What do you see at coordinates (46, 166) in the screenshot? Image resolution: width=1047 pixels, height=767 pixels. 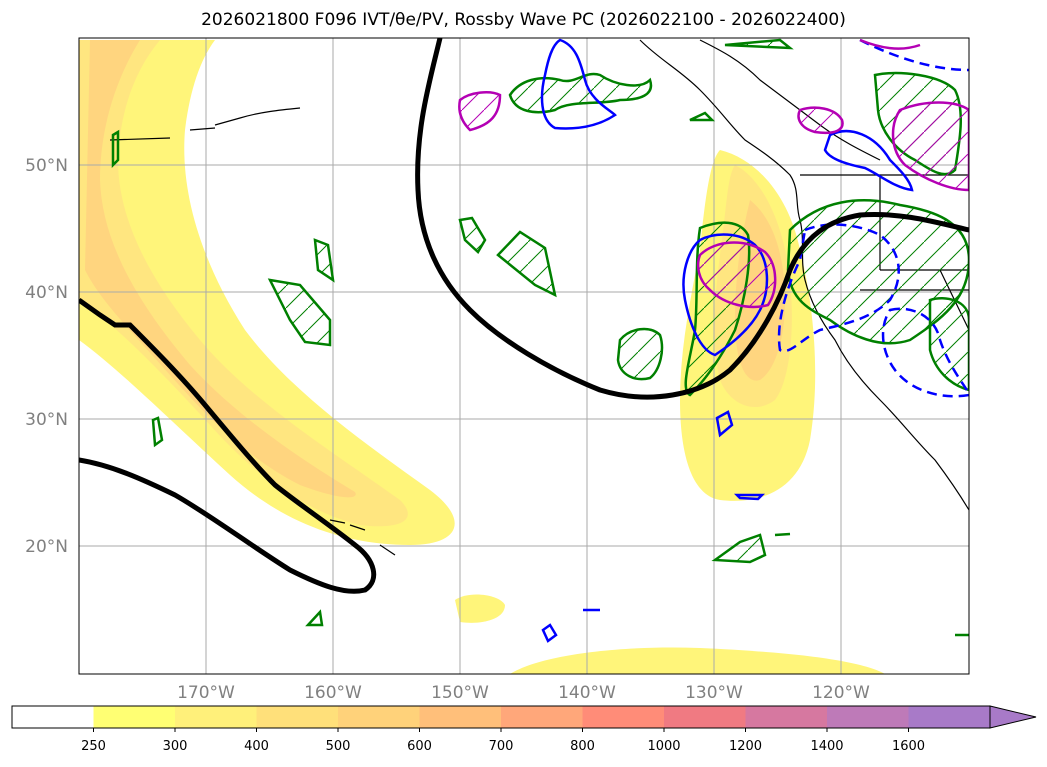 I see `lat-label: 50°N` at bounding box center [46, 166].